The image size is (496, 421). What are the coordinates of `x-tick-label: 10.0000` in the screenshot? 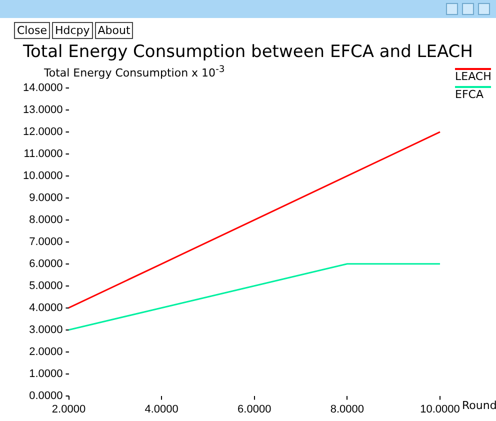 It's located at (440, 409).